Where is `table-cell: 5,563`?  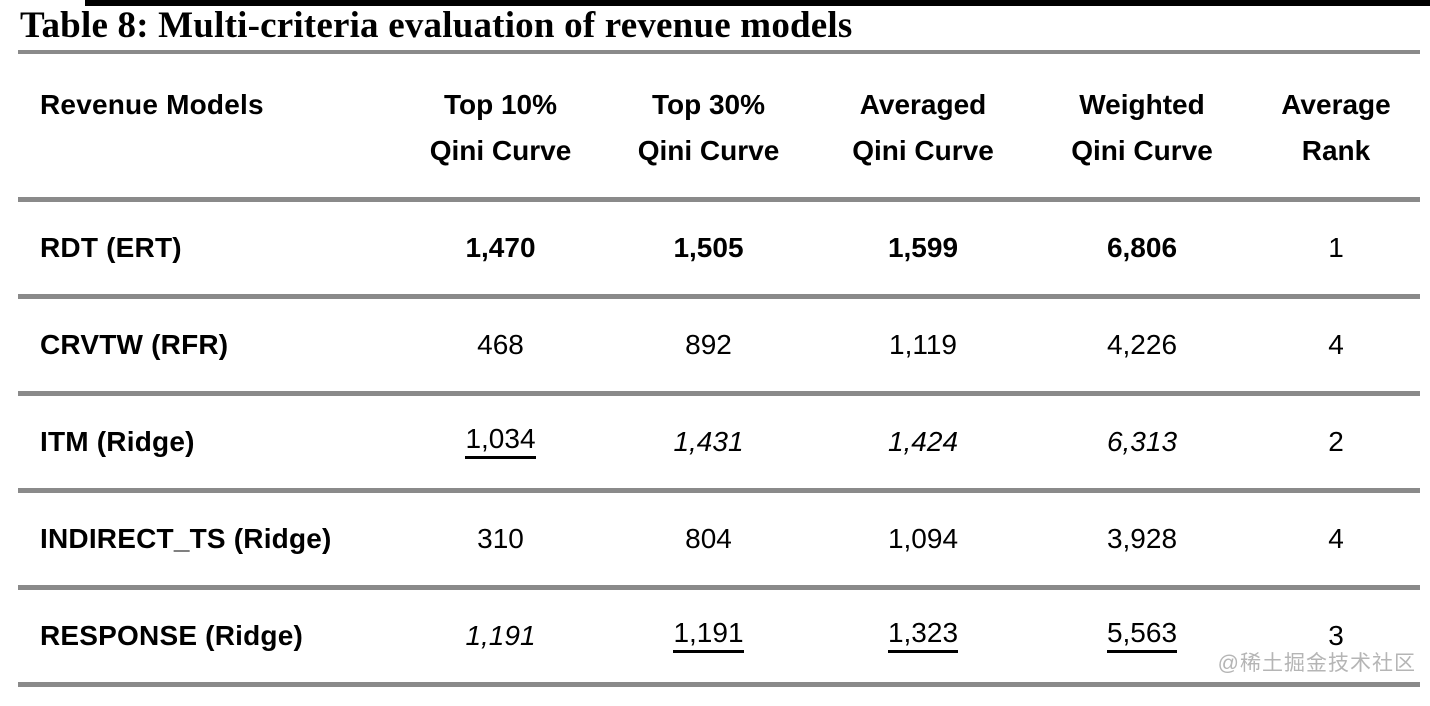
table-cell: 5,563 is located at coordinates (1142, 636).